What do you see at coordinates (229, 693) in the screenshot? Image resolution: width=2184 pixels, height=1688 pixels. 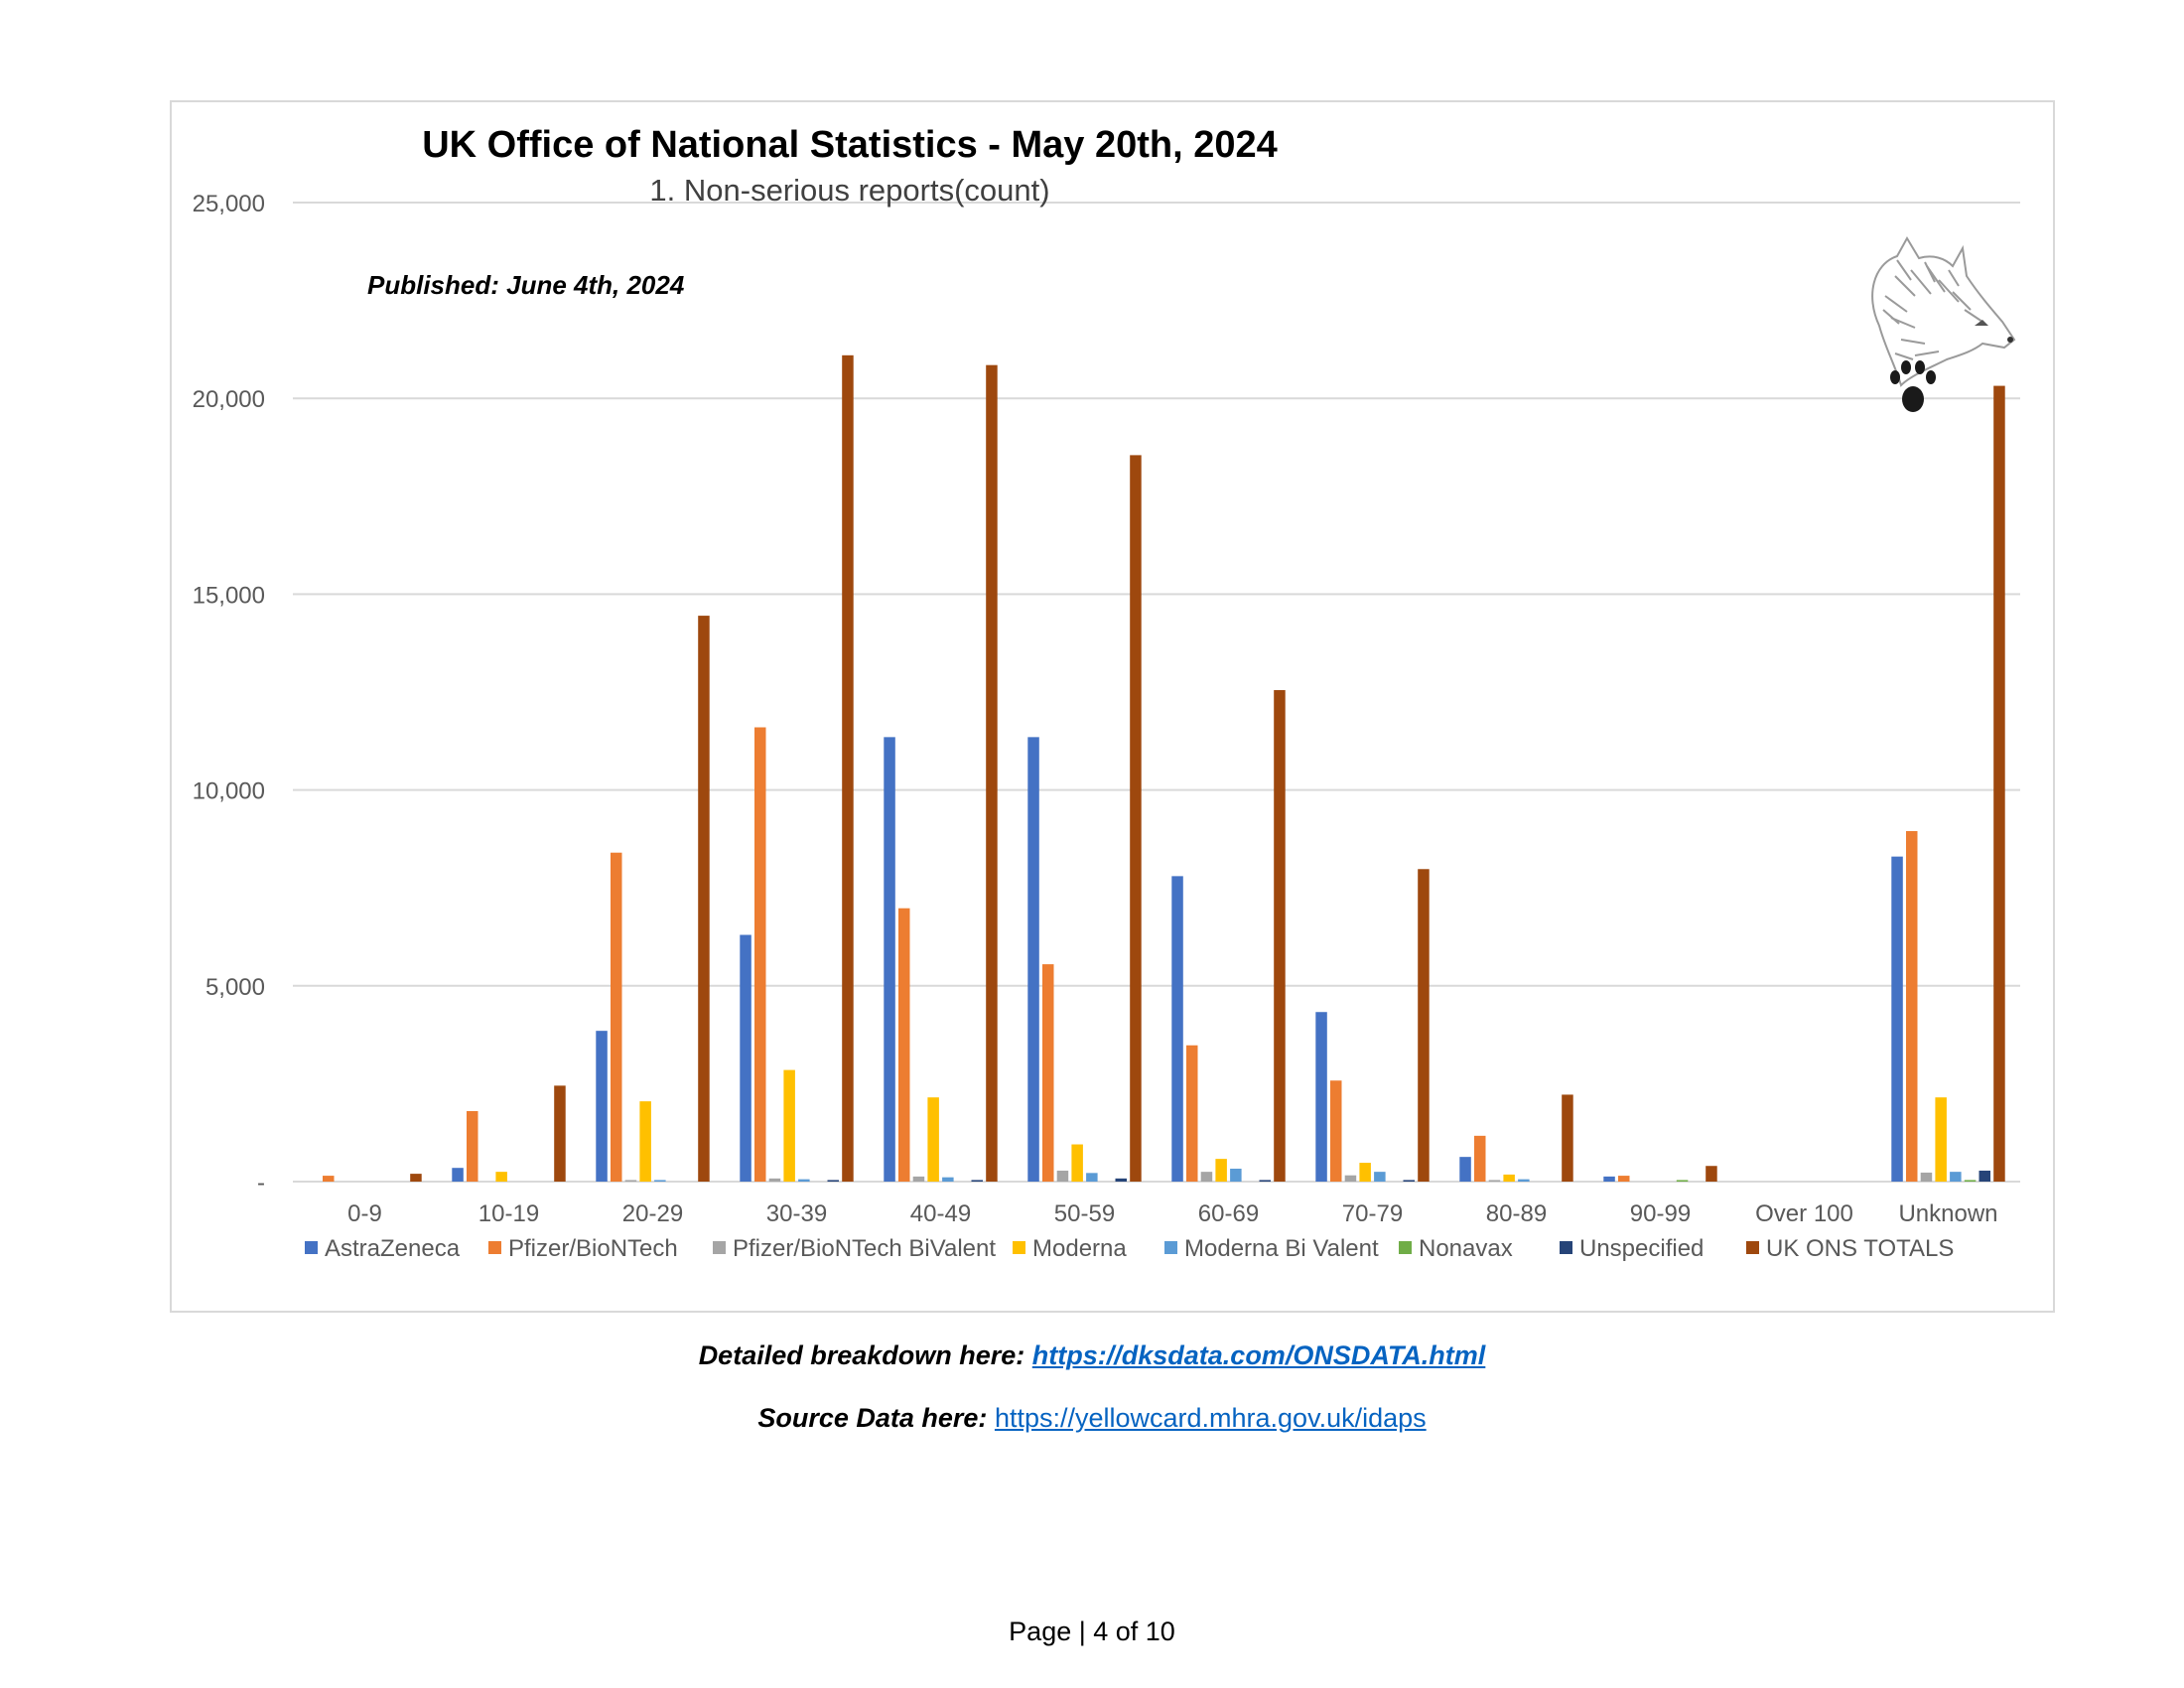 I see `y-axis-ticks: - 5,000 10,000 15,000 20,000 25,000` at bounding box center [229, 693].